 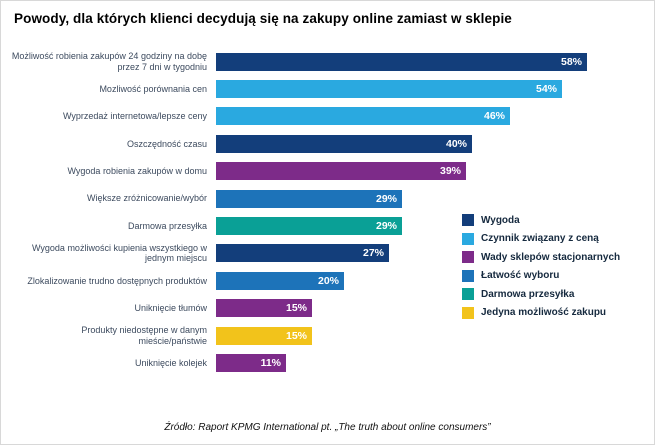 I want to click on legend-item: Czynnik związany z ceną, so click(x=541, y=238).